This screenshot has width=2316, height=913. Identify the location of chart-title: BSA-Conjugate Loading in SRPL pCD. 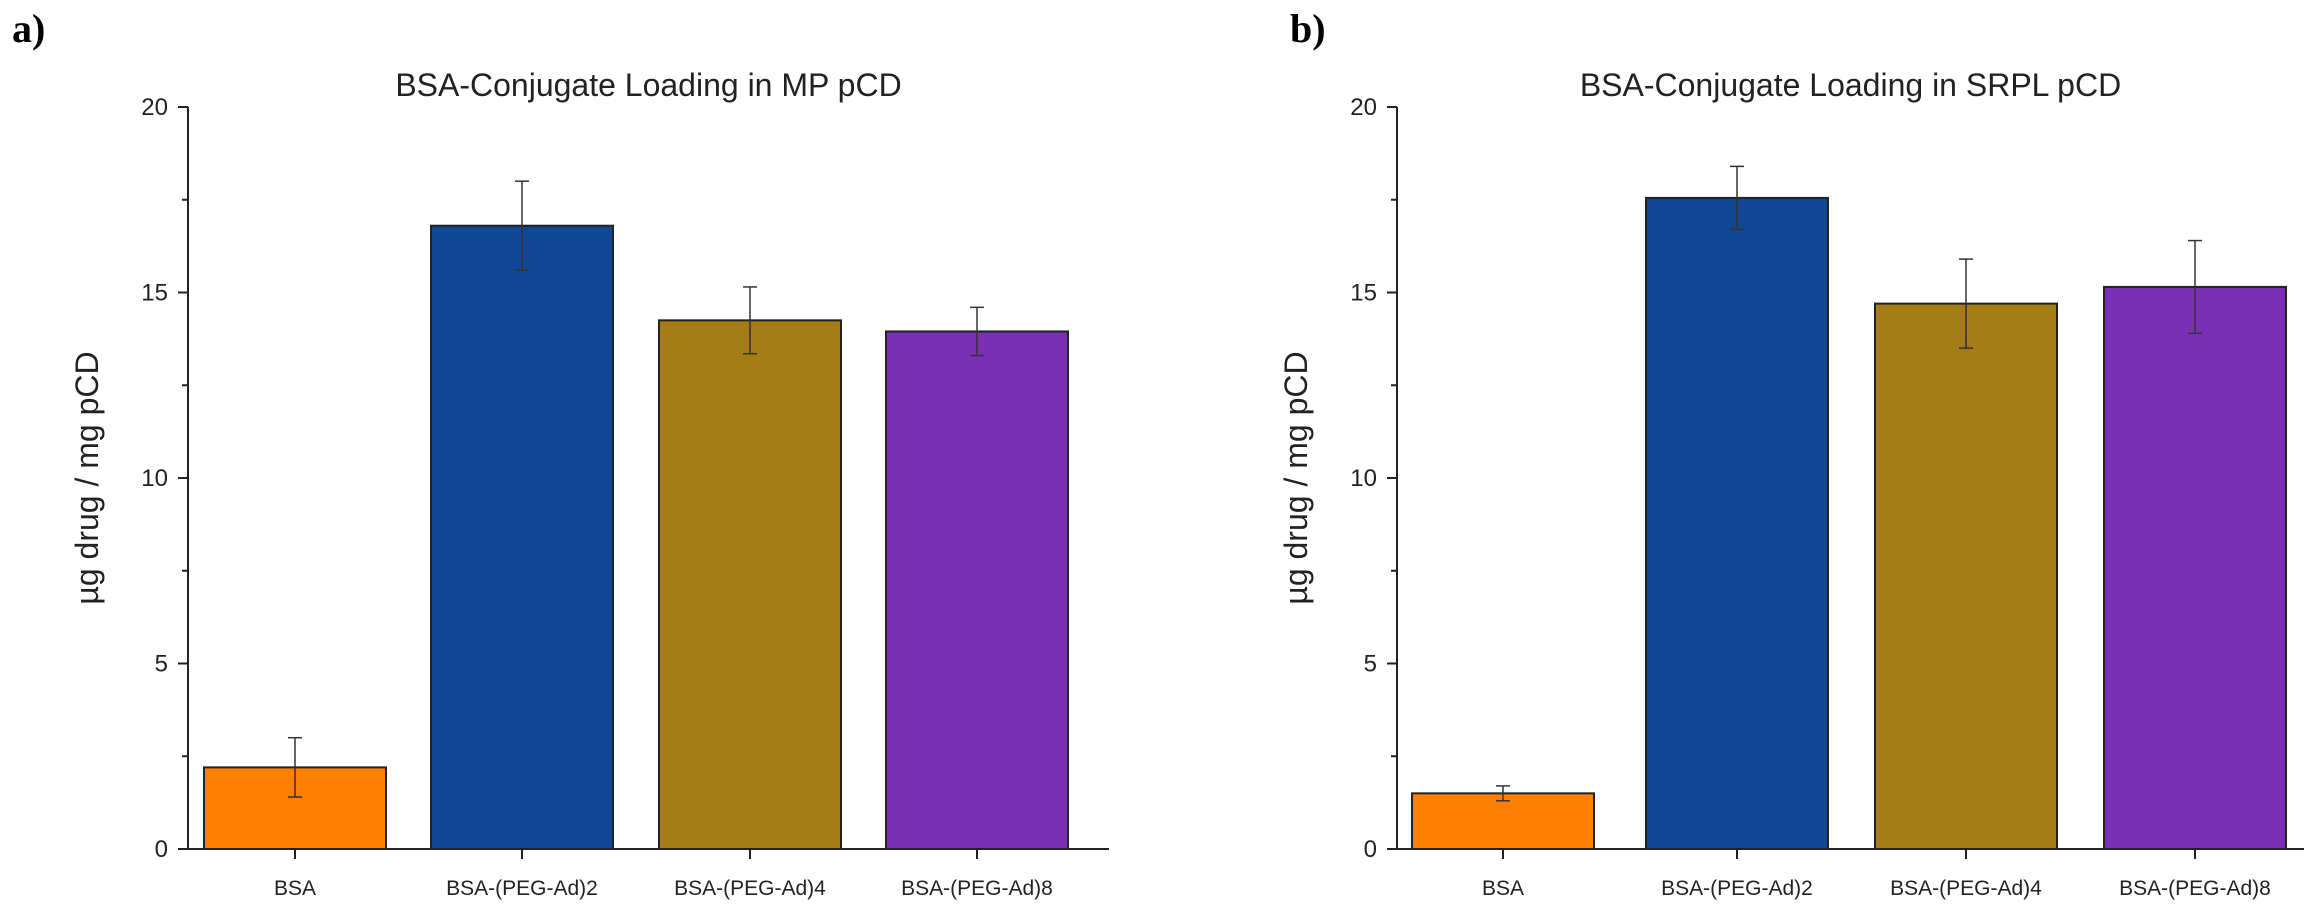
(1850, 85).